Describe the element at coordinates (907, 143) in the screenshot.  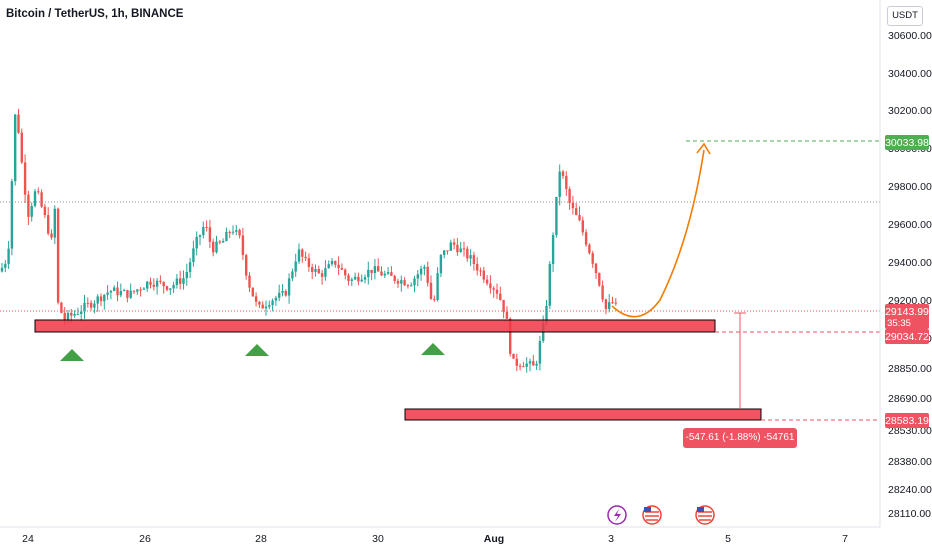
I see `target-price-text: 30033.98` at that location.